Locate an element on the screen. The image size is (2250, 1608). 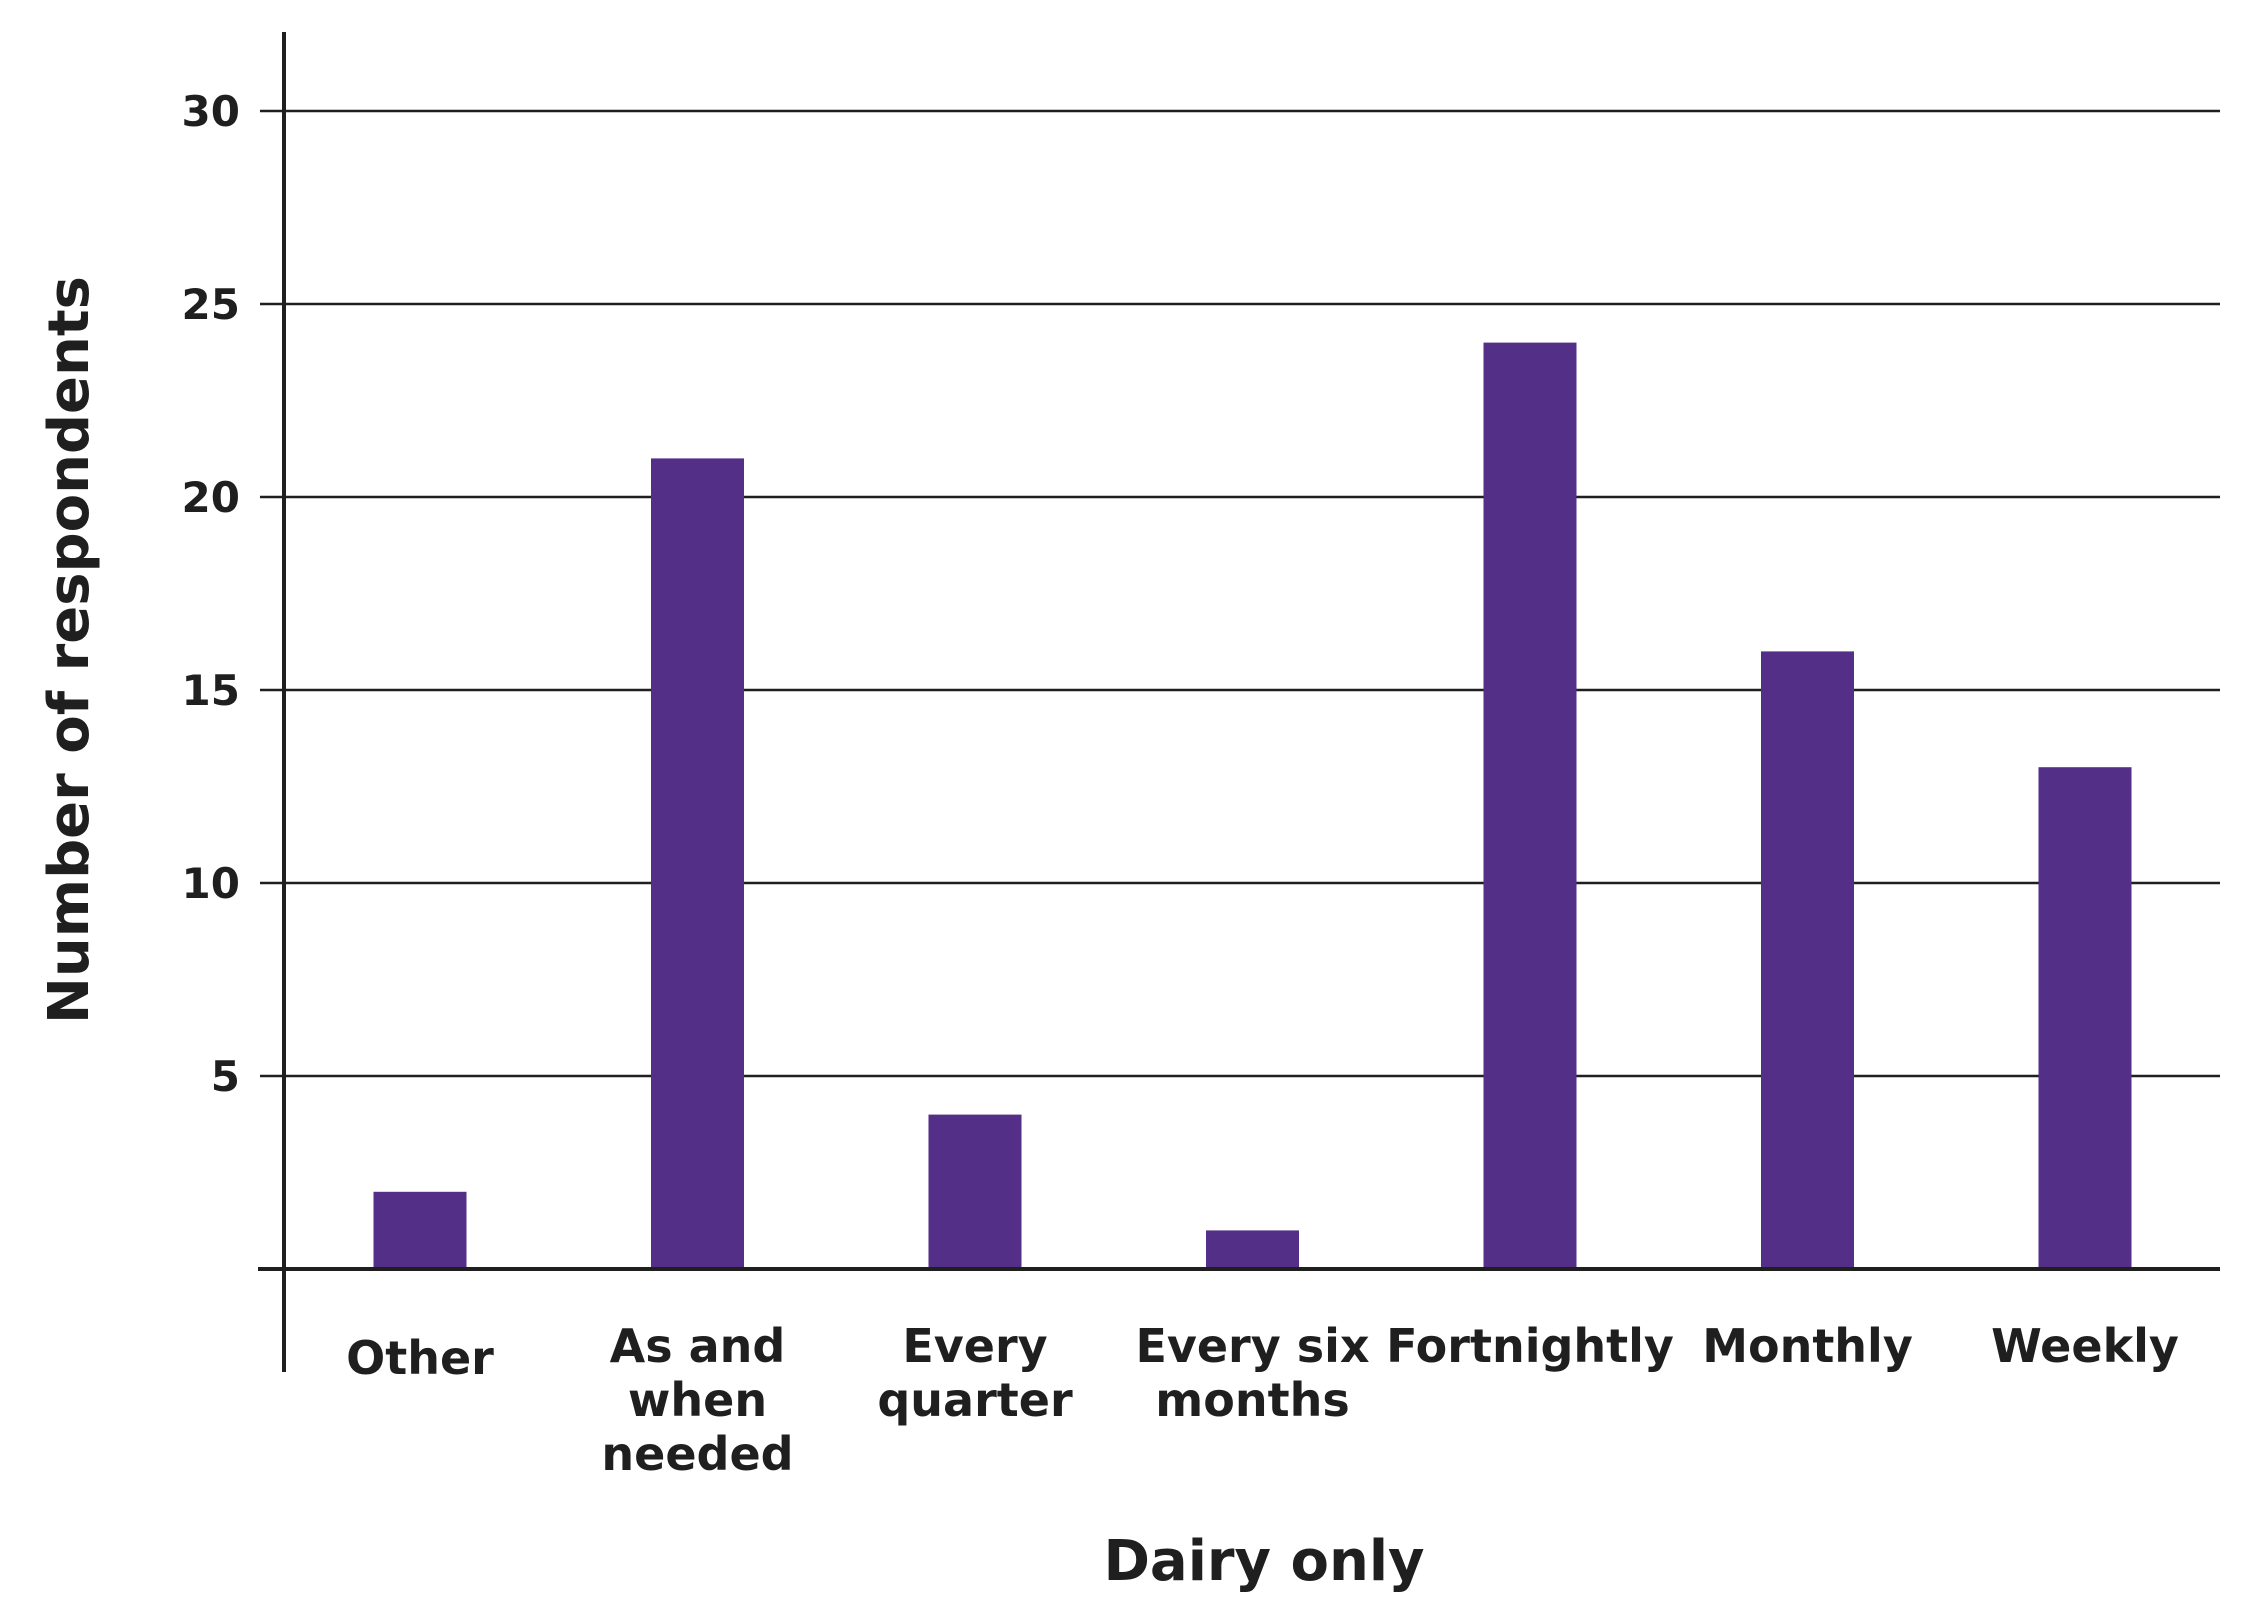
x-category-label: quarter is located at coordinates (975, 1400).